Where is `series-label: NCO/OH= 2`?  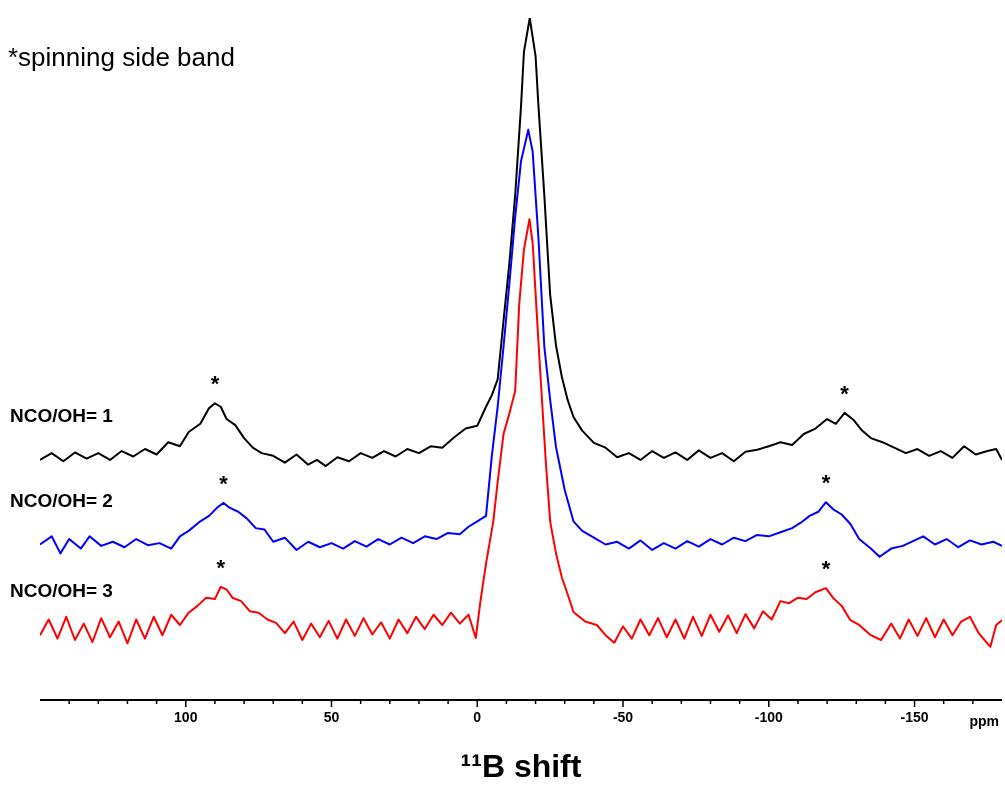 series-label: NCO/OH= 2 is located at coordinates (61, 500).